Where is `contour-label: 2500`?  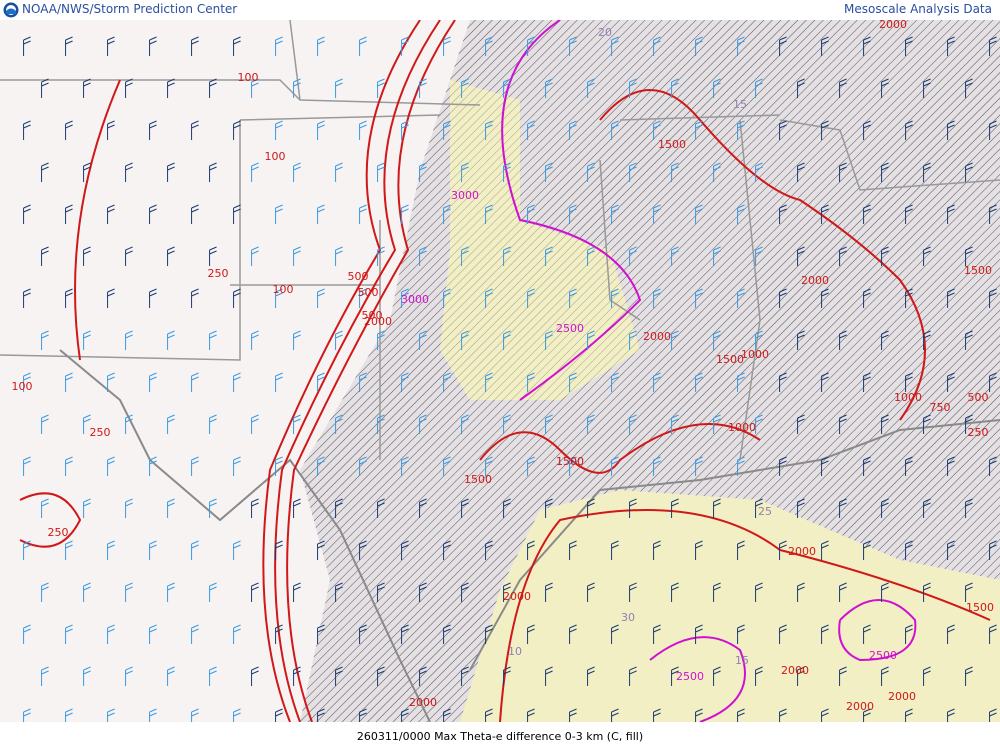
contour-label: 2500 is located at coordinates (570, 328).